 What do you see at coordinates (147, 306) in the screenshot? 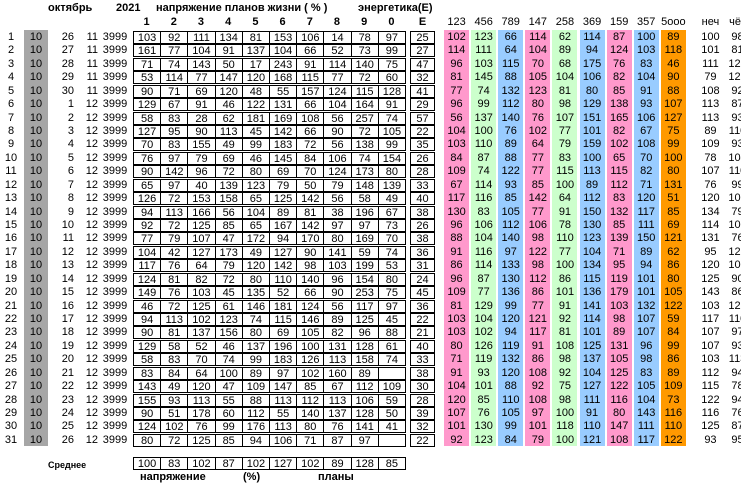
I see `value-cell: 46` at bounding box center [147, 306].